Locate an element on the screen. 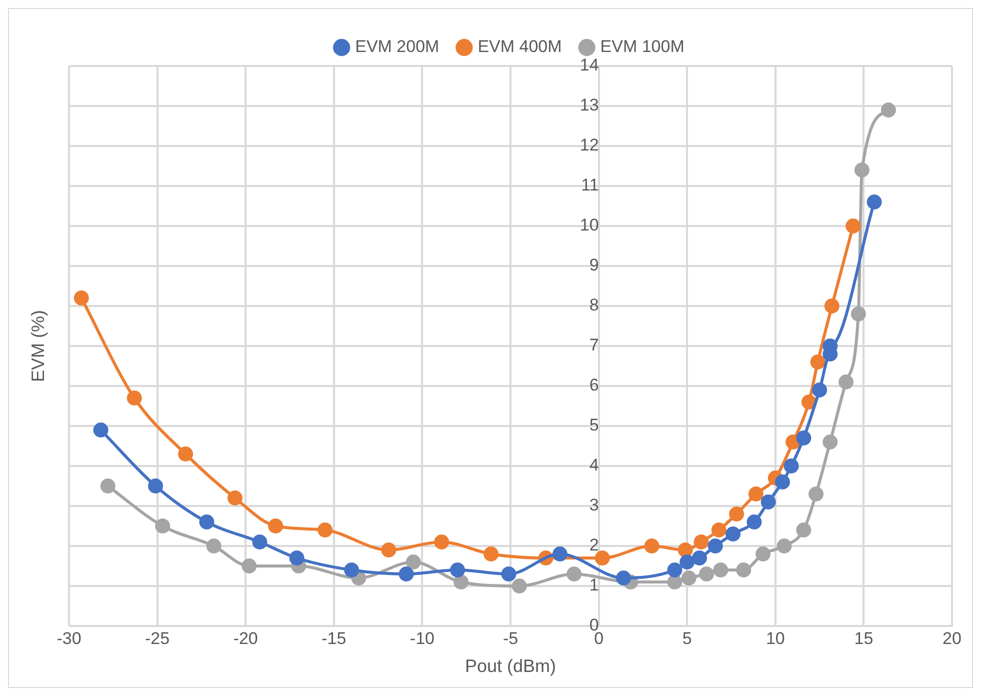 This screenshot has height=696, width=981. y-tick-label: 4 is located at coordinates (594, 465).